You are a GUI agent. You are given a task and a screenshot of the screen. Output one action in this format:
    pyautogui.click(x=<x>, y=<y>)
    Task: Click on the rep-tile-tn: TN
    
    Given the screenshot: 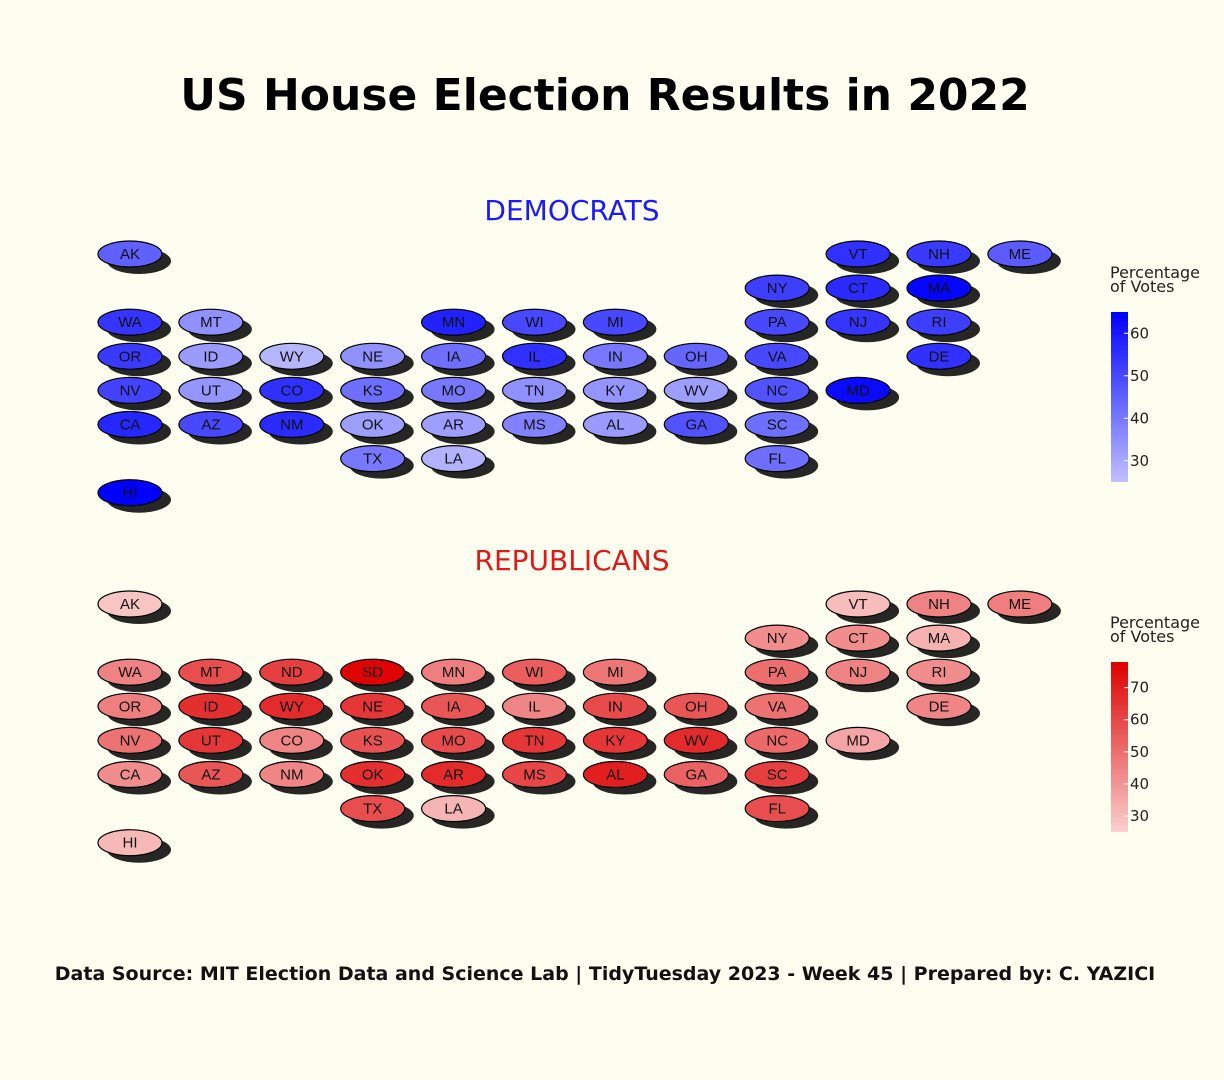 What is the action you would take?
    pyautogui.click(x=538, y=743)
    